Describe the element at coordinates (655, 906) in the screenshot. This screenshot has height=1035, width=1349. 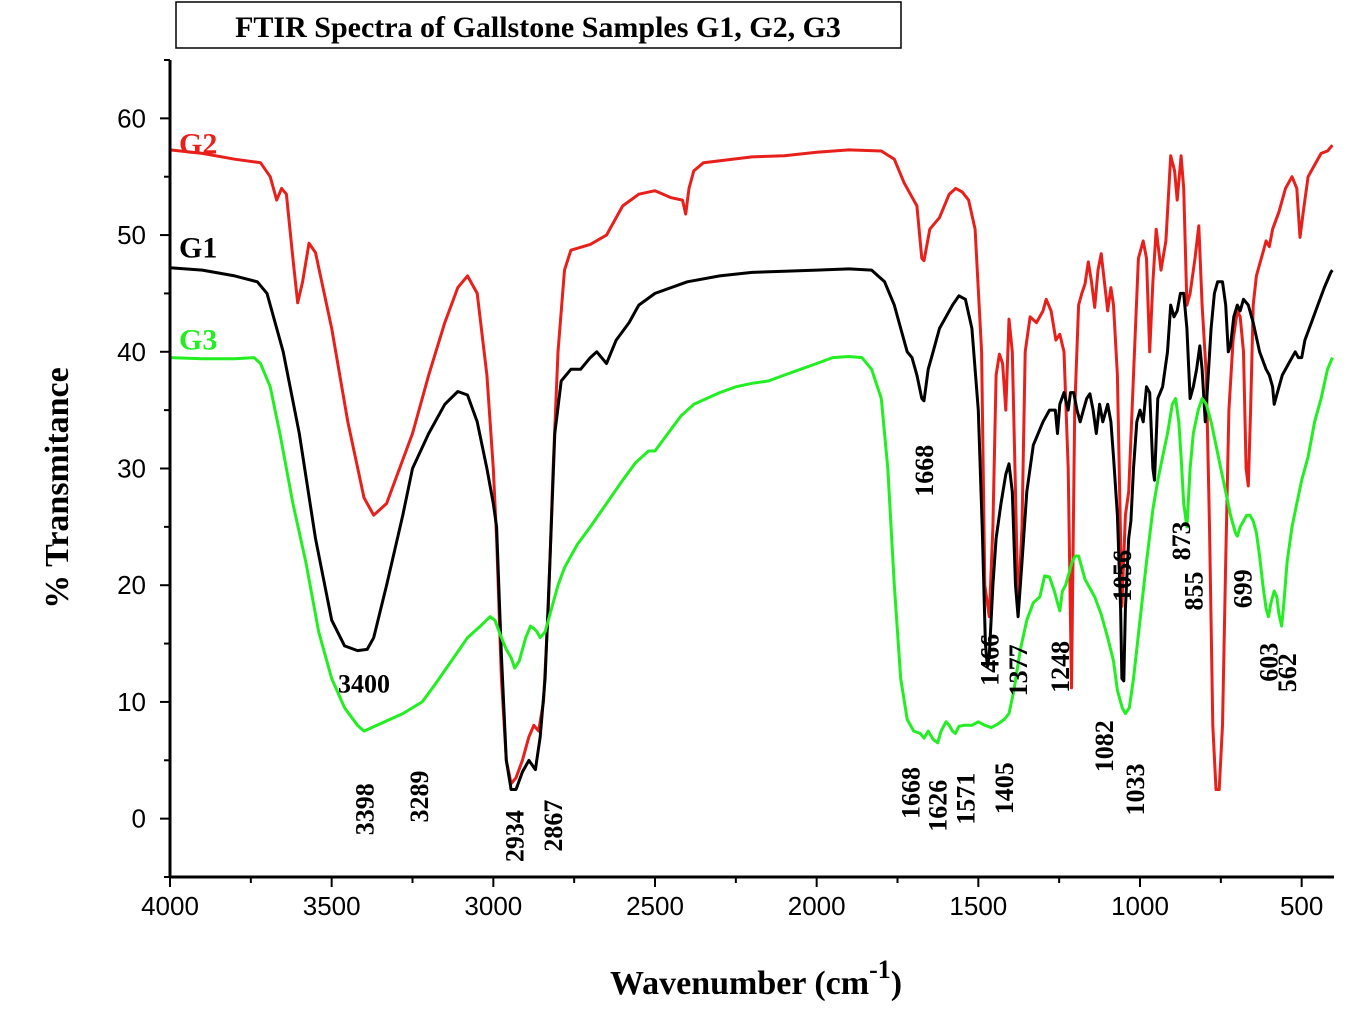
I see `x-tick-label: 2500` at that location.